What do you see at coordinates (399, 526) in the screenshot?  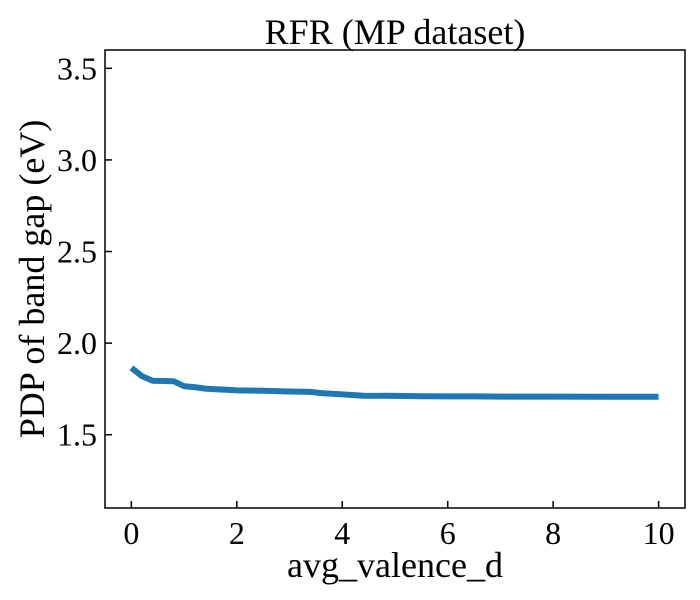 I see `x-ticks: 0 2 4 6 8 10` at bounding box center [399, 526].